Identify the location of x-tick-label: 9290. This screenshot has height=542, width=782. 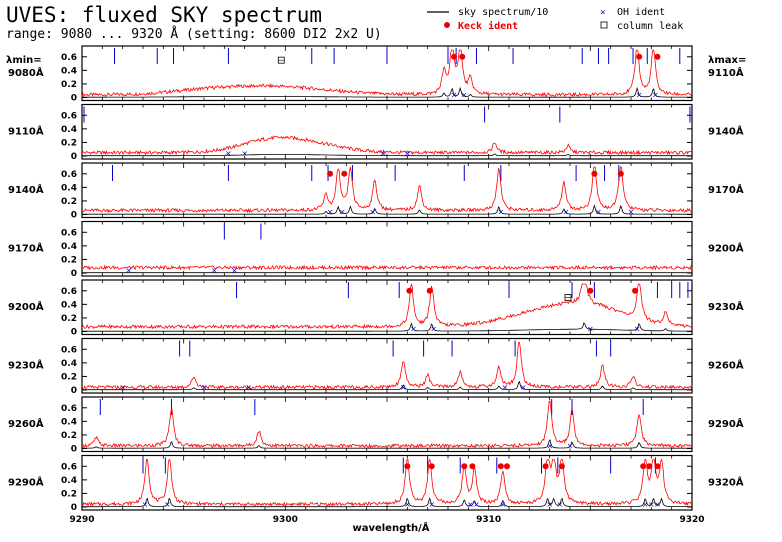
(81, 520).